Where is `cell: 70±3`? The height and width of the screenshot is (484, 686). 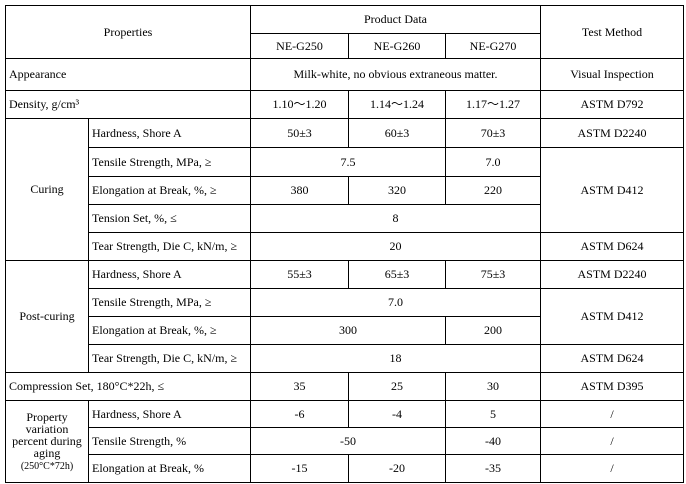 cell: 70±3 is located at coordinates (493, 133).